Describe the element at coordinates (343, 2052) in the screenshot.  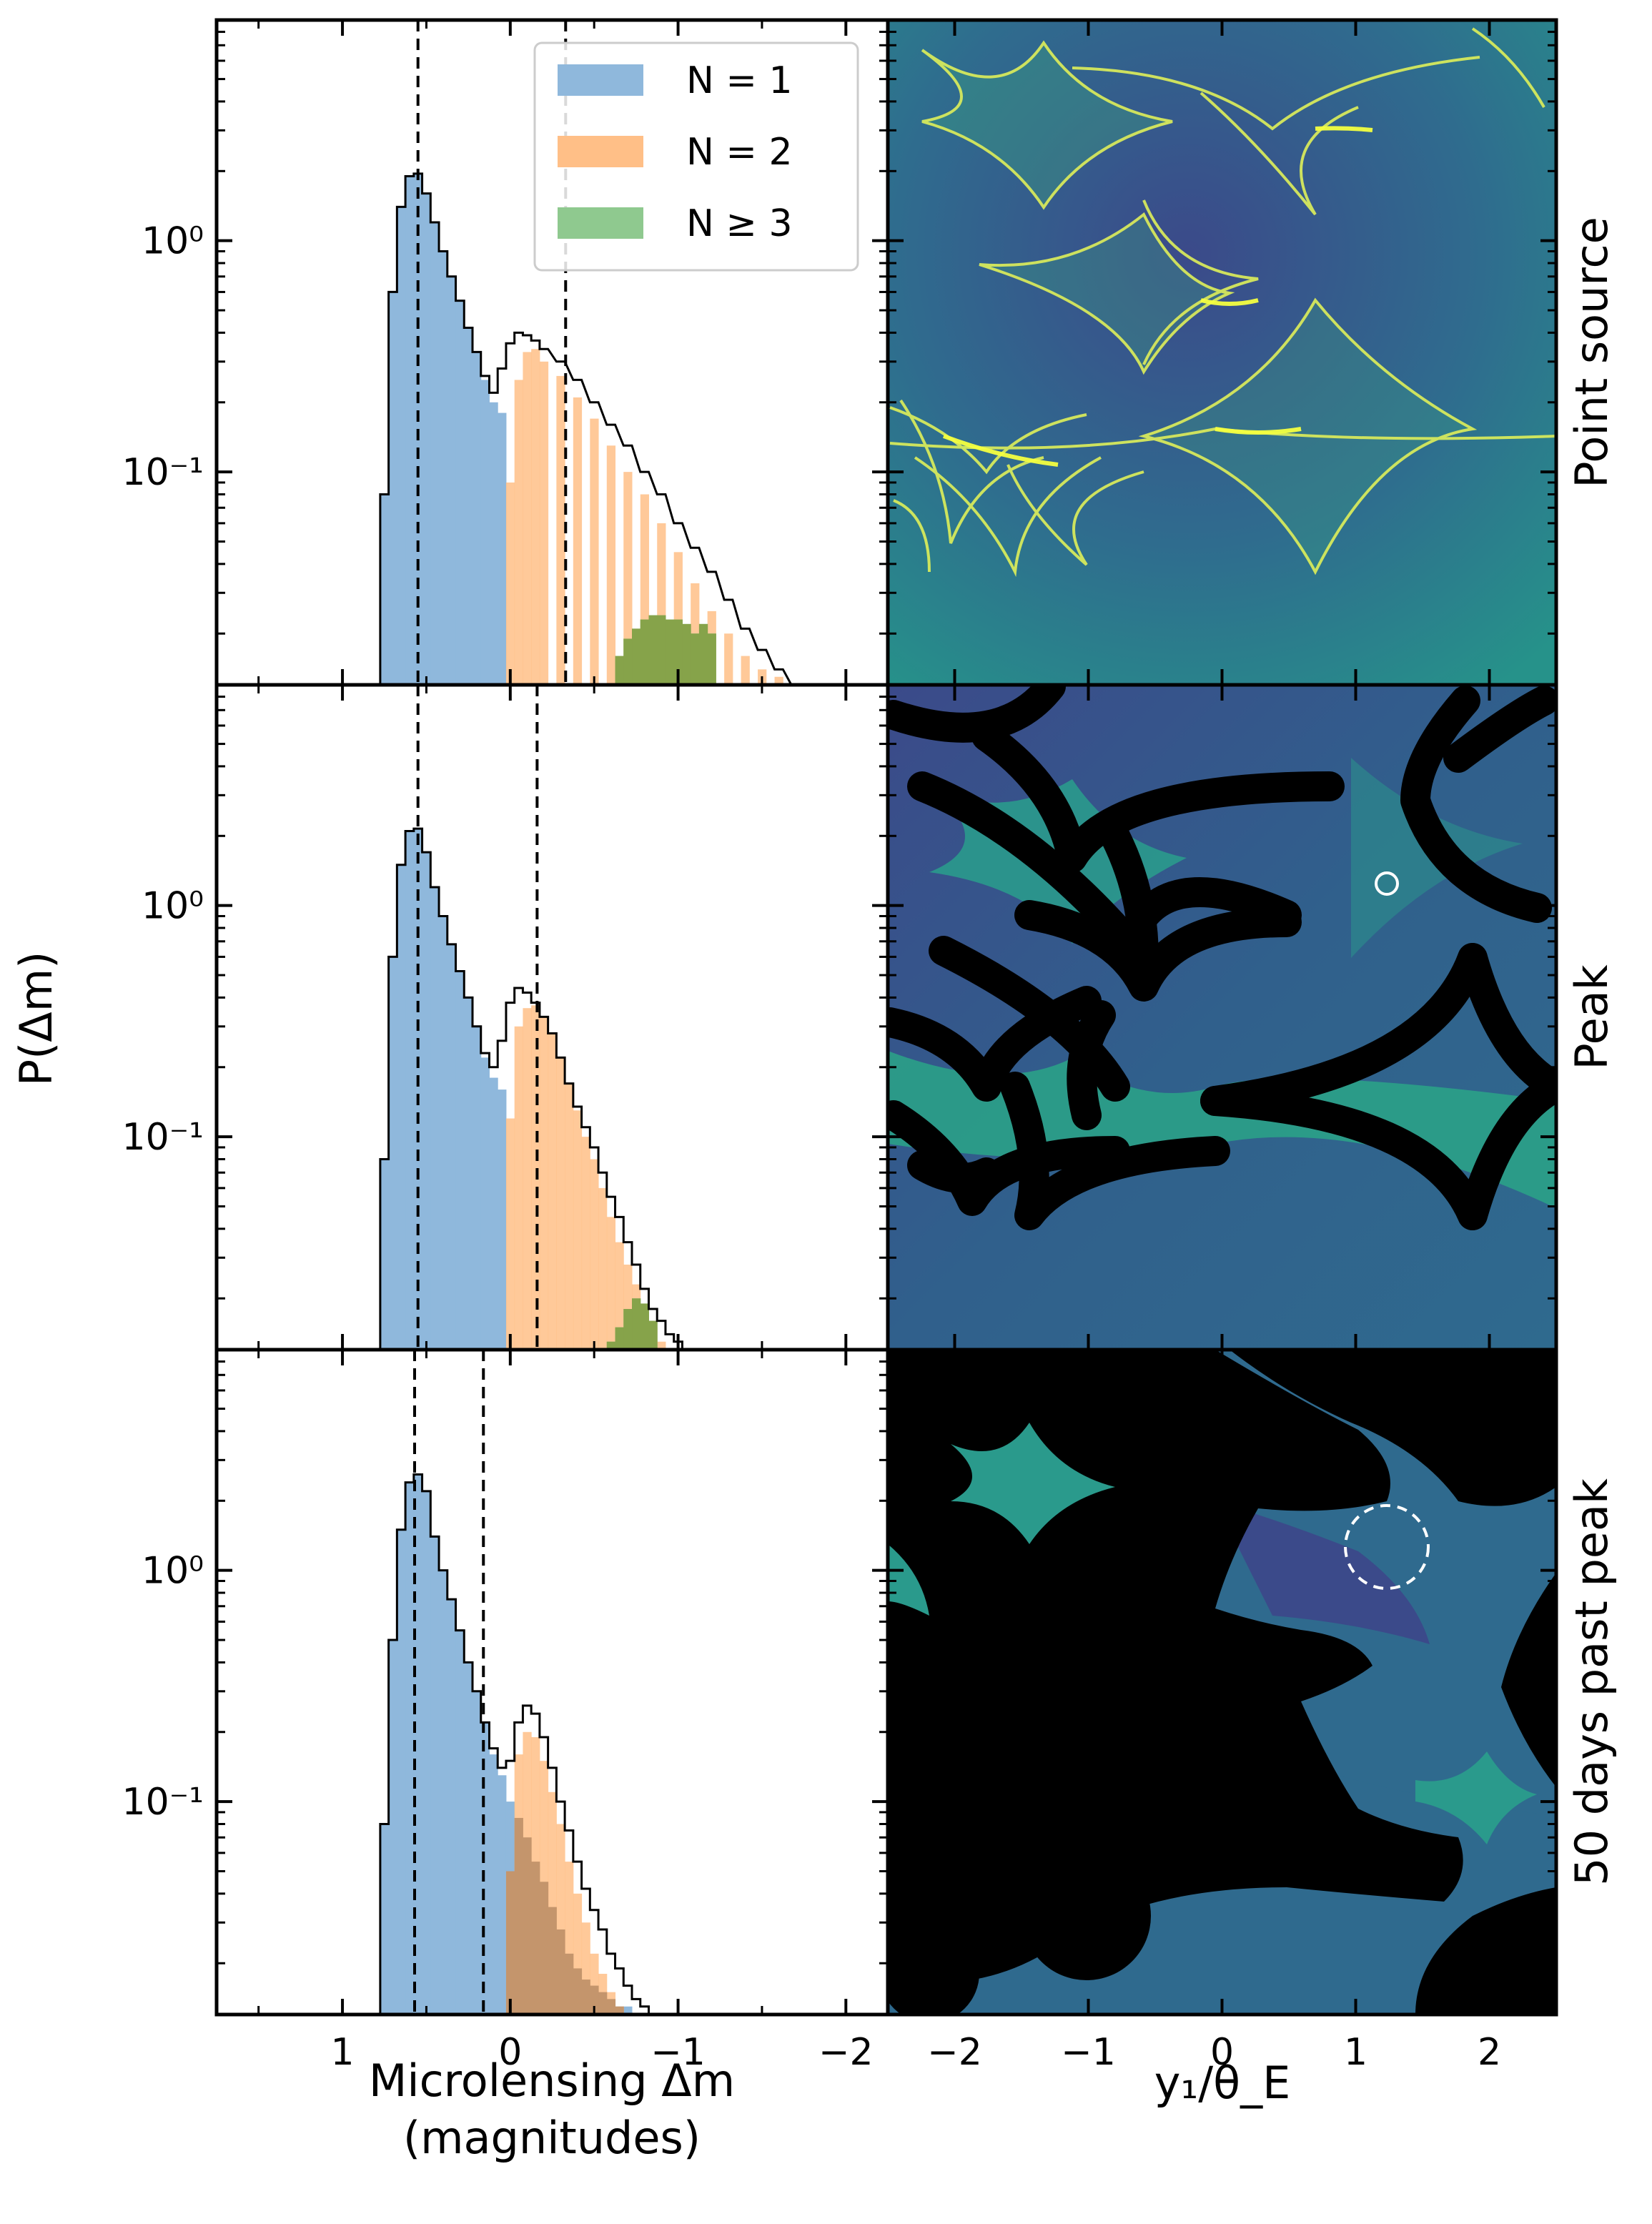
I see `x-tick-label-left-0: 1` at that location.